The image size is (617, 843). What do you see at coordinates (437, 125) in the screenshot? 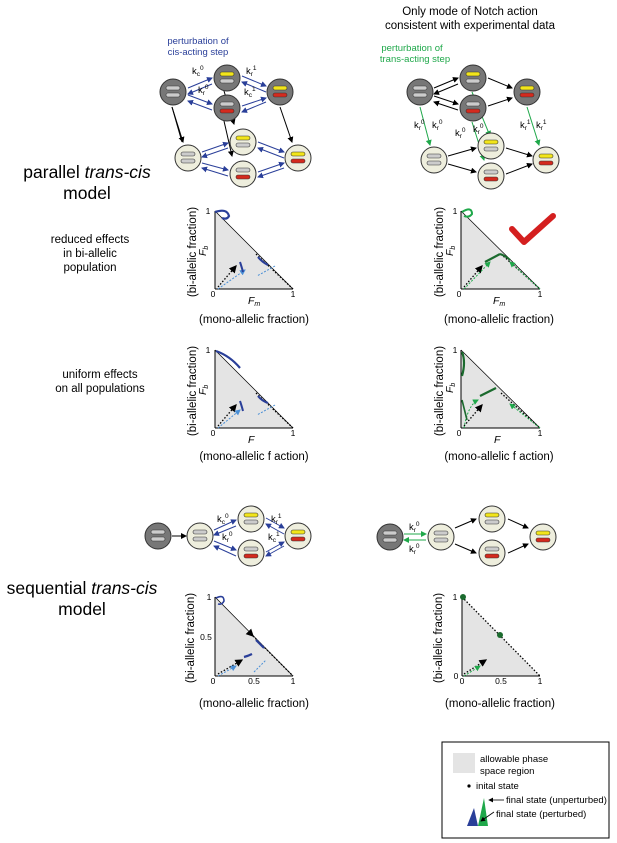
I see `rate-kr0-trans-b: kr0` at bounding box center [437, 125].